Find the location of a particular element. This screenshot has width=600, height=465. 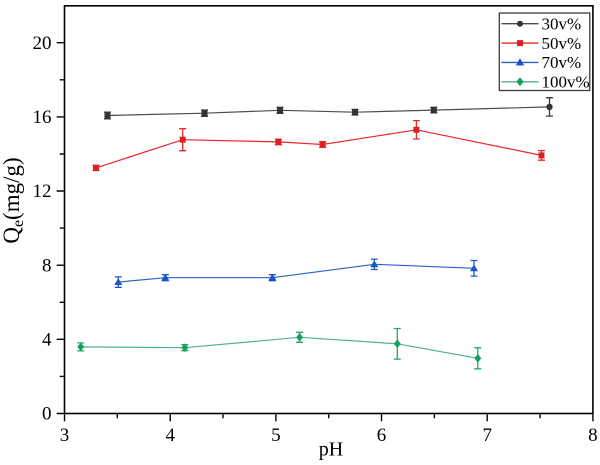

svg-text: 7 is located at coordinates (487, 435).